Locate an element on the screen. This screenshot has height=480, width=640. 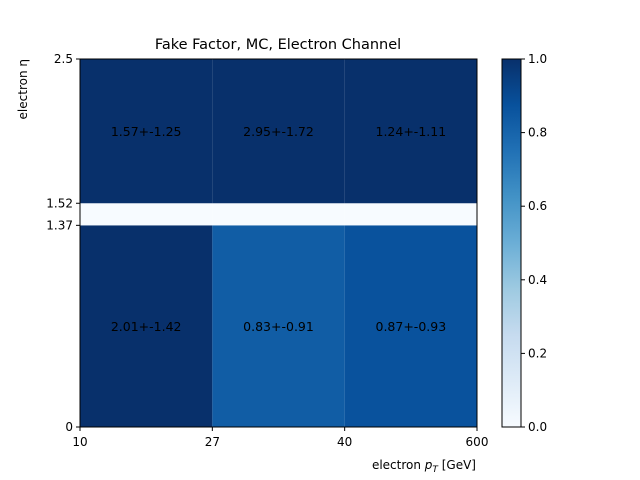
x-axis-label: electron pT [GeV] is located at coordinates (424, 466).